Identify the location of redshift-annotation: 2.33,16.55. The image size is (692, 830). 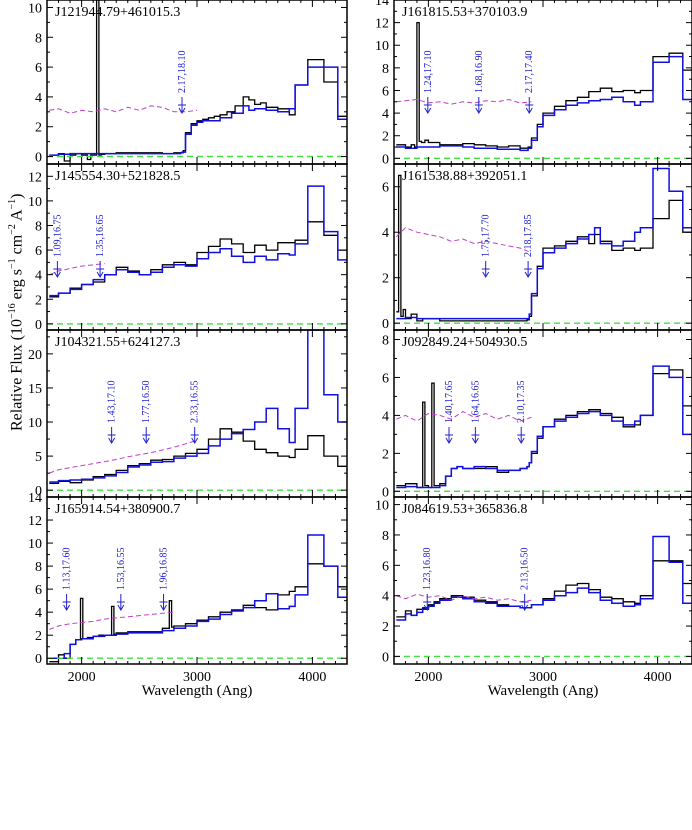
(195, 402).